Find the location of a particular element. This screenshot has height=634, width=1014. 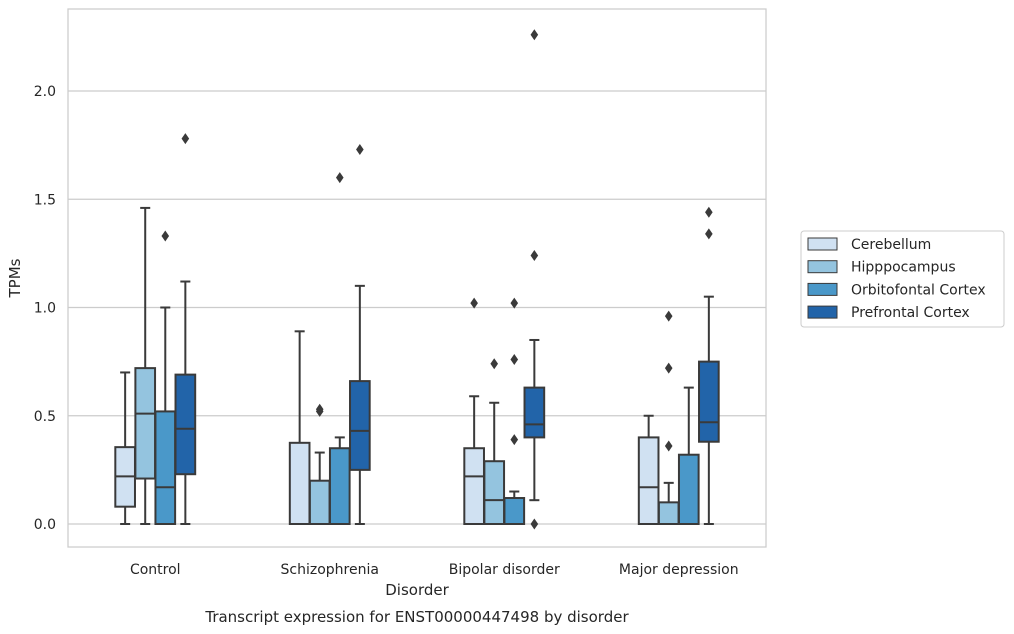

y-tick-label: 1.5 is located at coordinates (45, 200).